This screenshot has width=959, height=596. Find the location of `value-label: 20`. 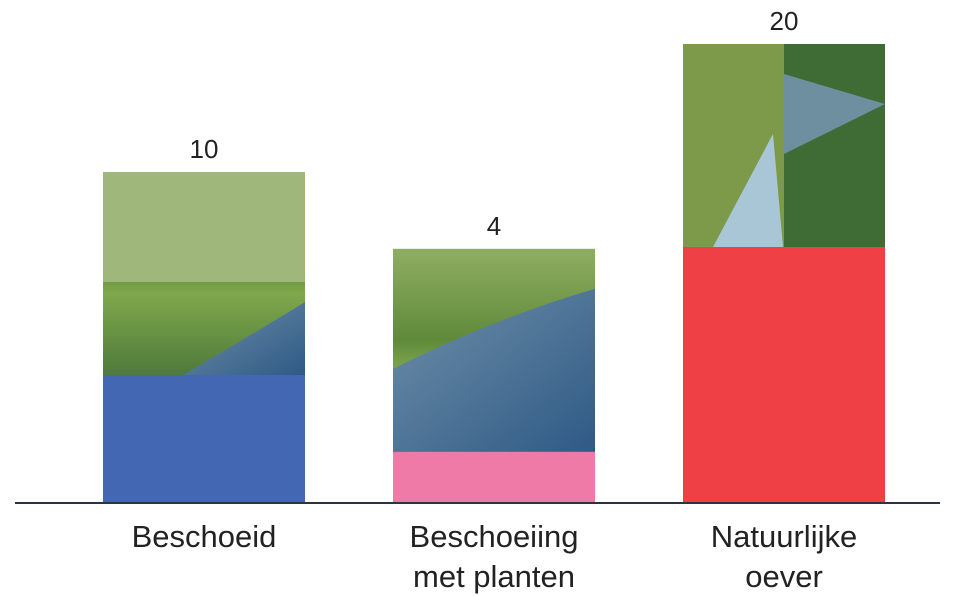

value-label: 20 is located at coordinates (784, 21).